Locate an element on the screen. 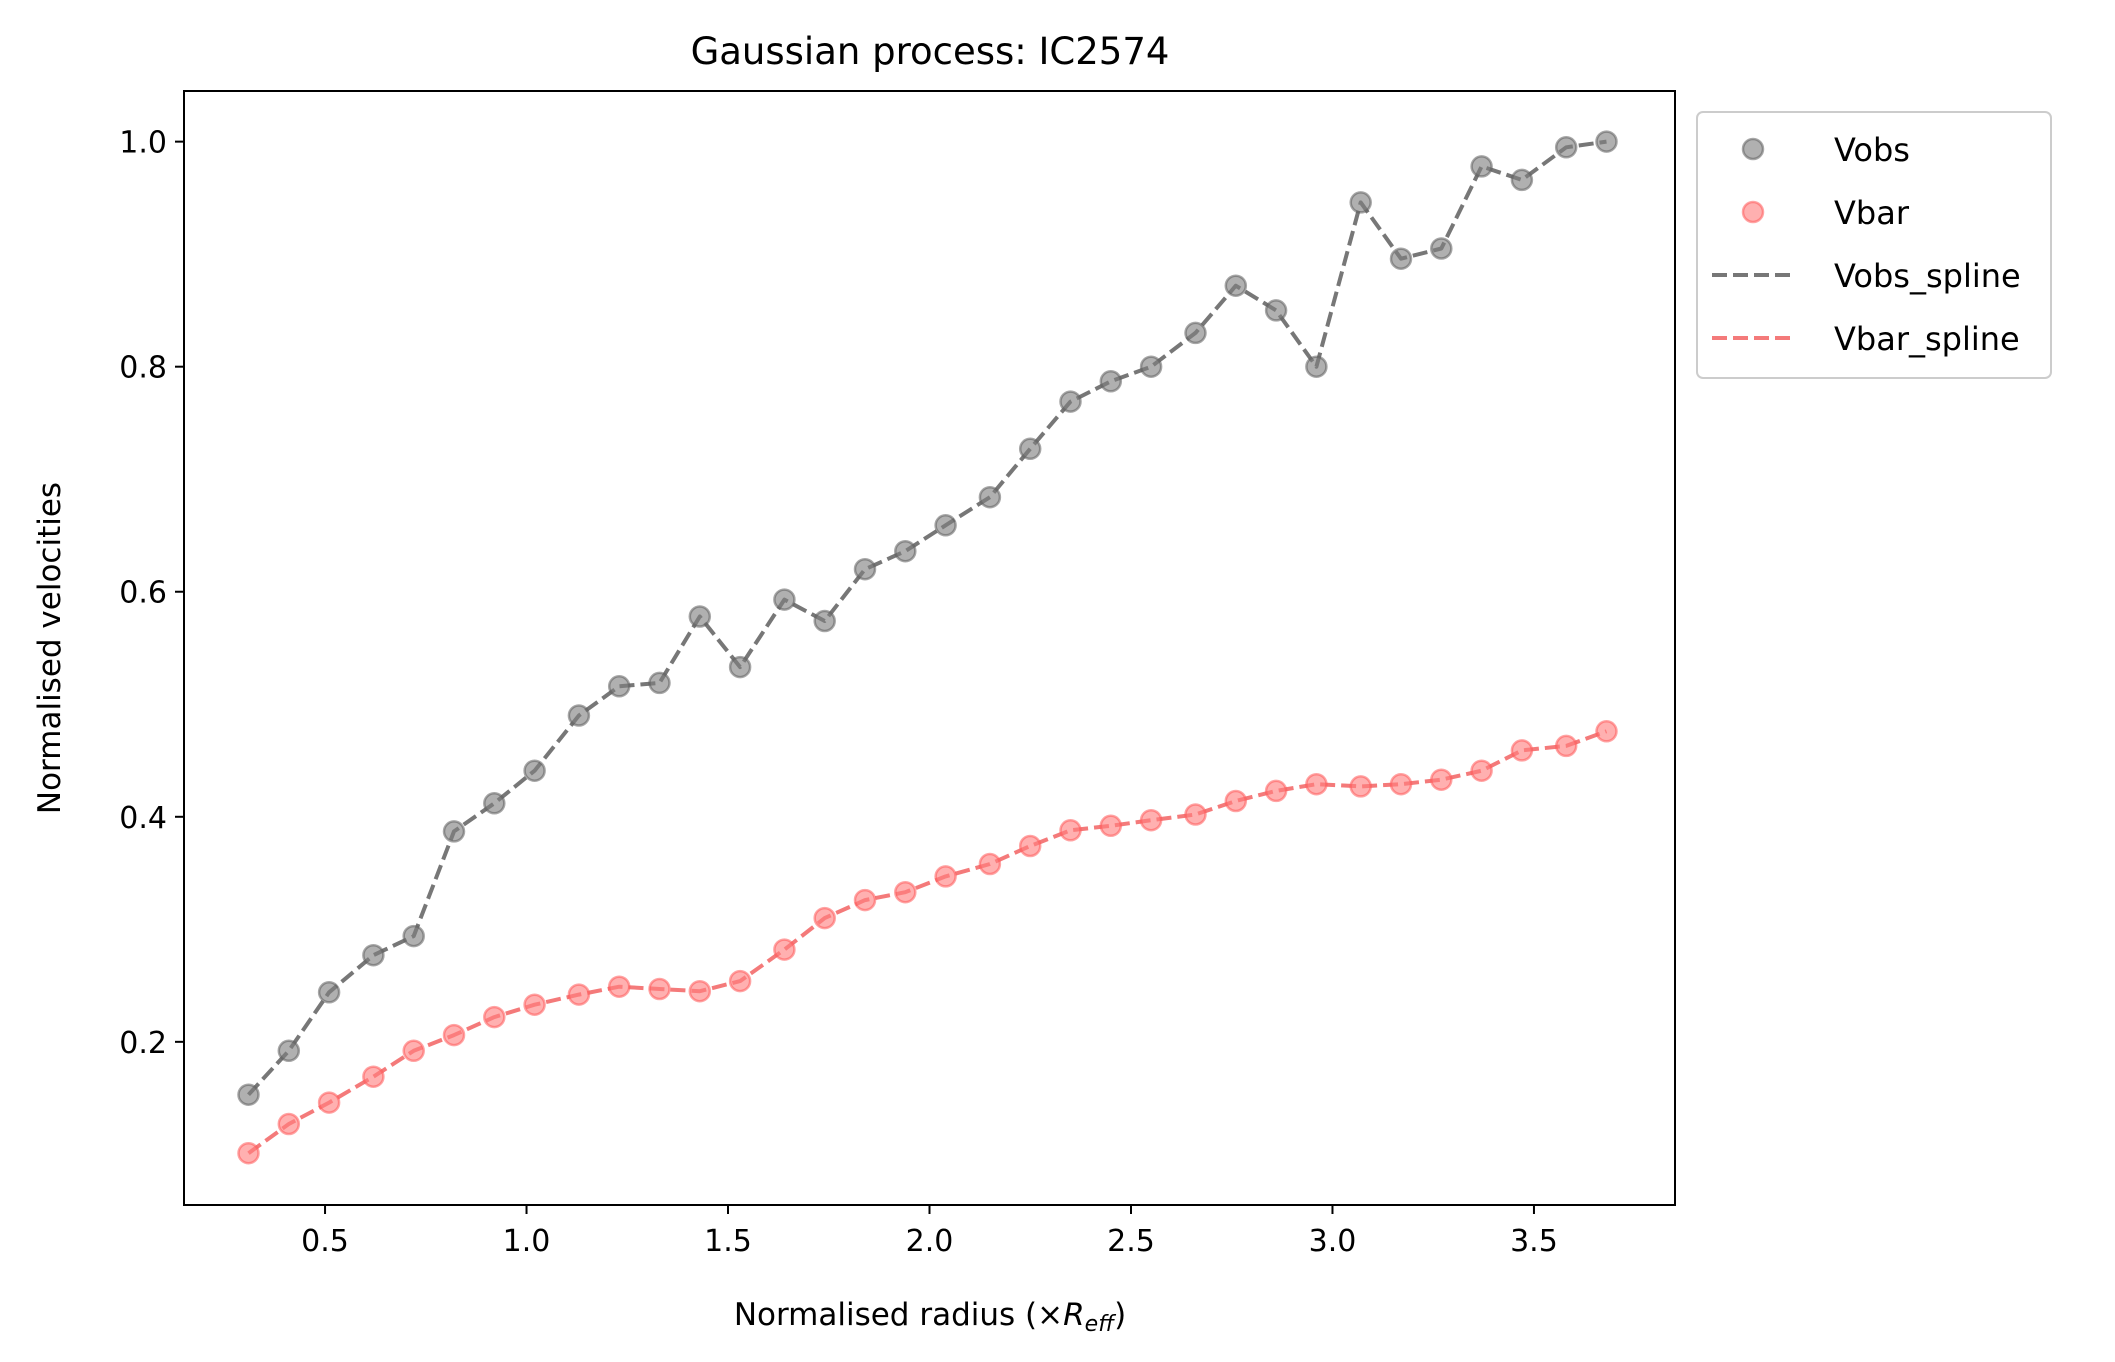 The image size is (2115, 1362). legend: Vobs Vbar Vobs_spline Vbar_spline is located at coordinates (1874, 245).